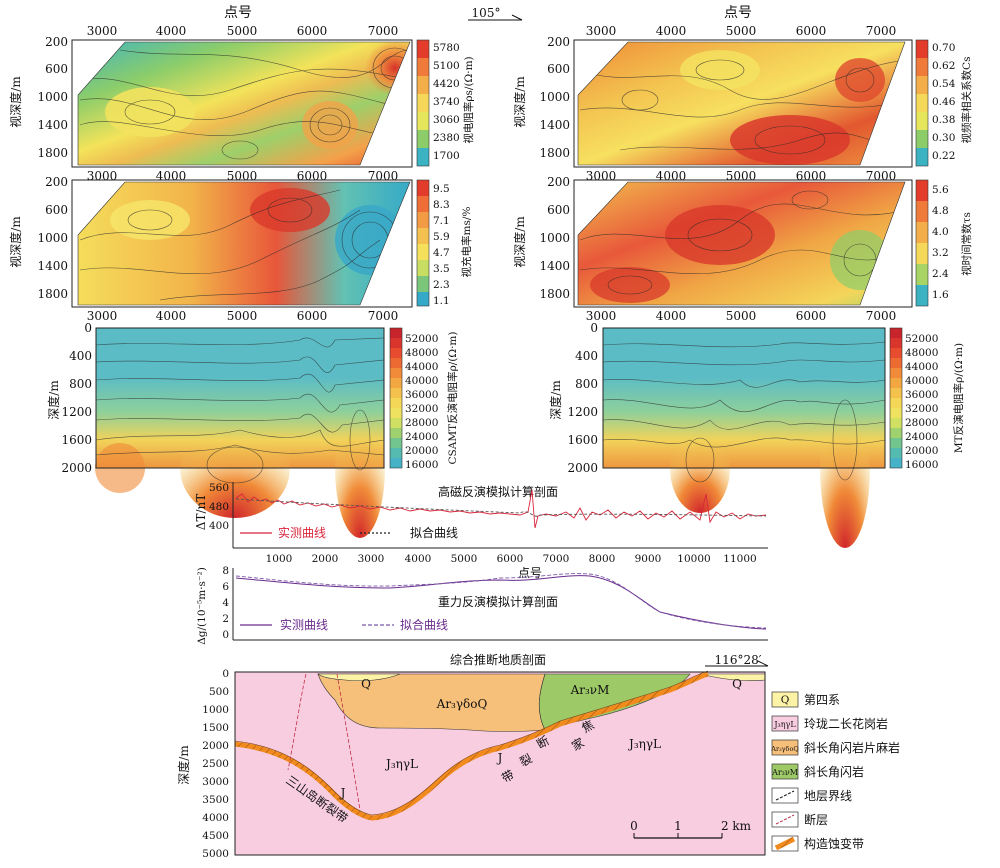 The width and height of the screenshot is (1000, 868). Describe the element at coordinates (452, 398) in the screenshot. I see `cs-legend-title: CSAMT反演电阻率ρ/(Ω·m)` at that location.